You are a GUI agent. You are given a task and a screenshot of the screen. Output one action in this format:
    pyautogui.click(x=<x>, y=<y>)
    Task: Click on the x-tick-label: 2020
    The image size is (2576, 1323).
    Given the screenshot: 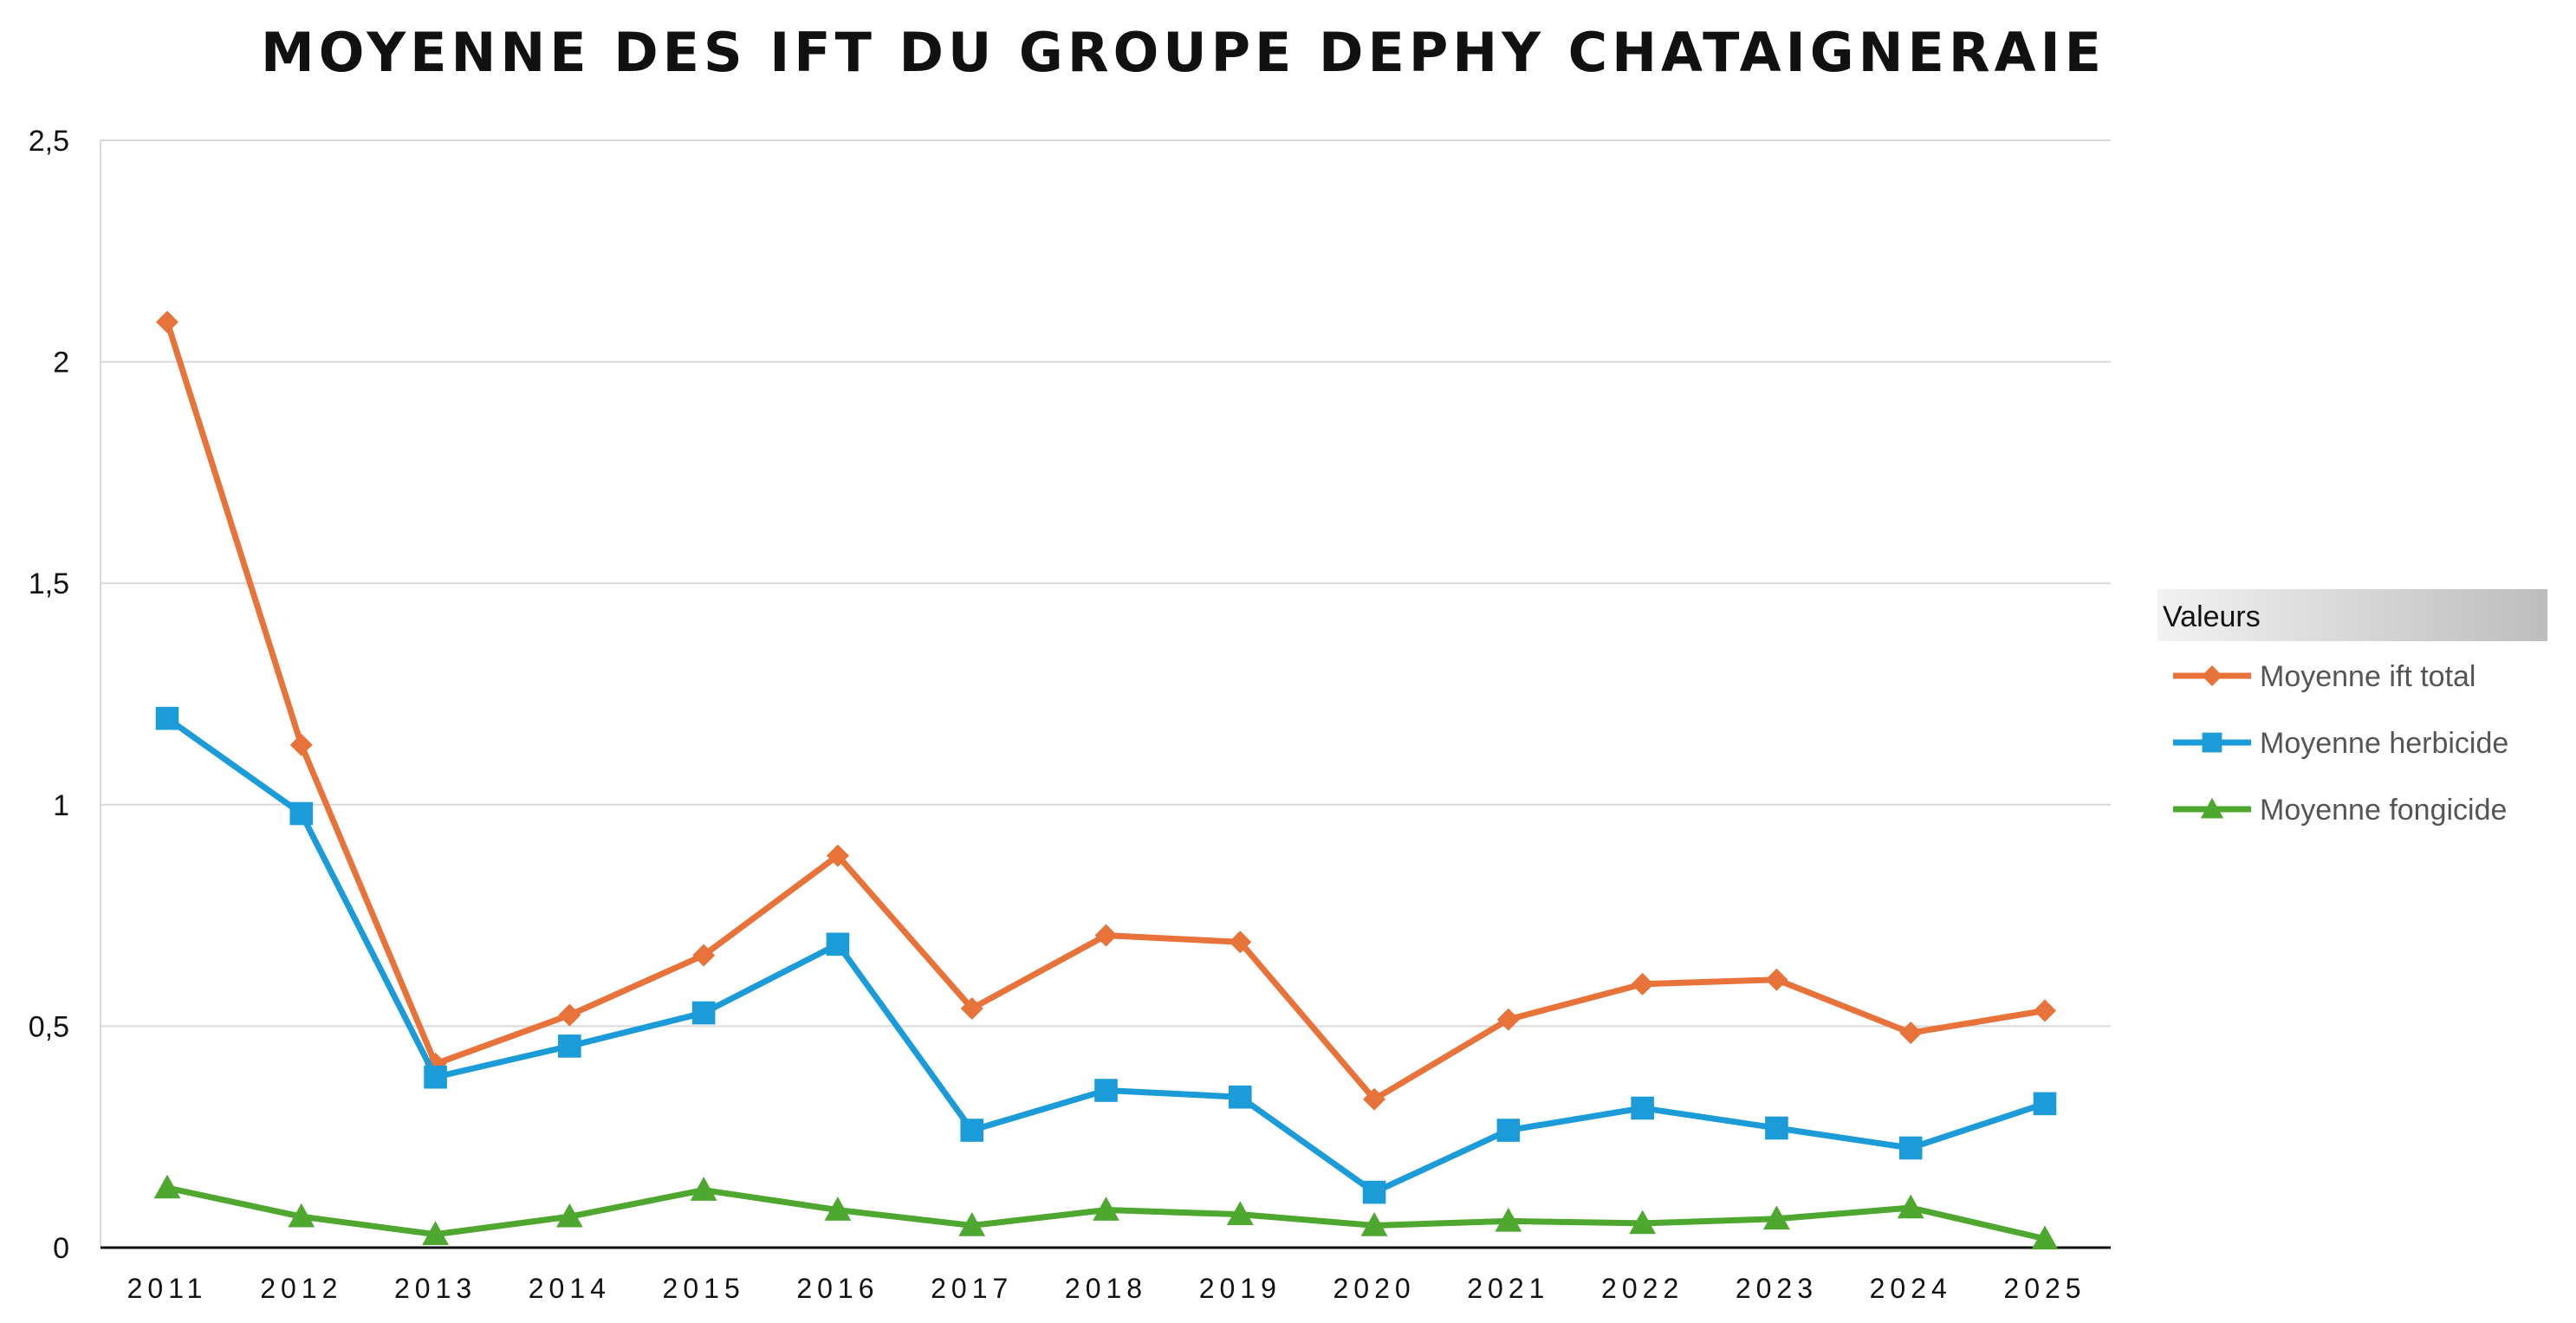 What is the action you would take?
    pyautogui.click(x=1374, y=1288)
    